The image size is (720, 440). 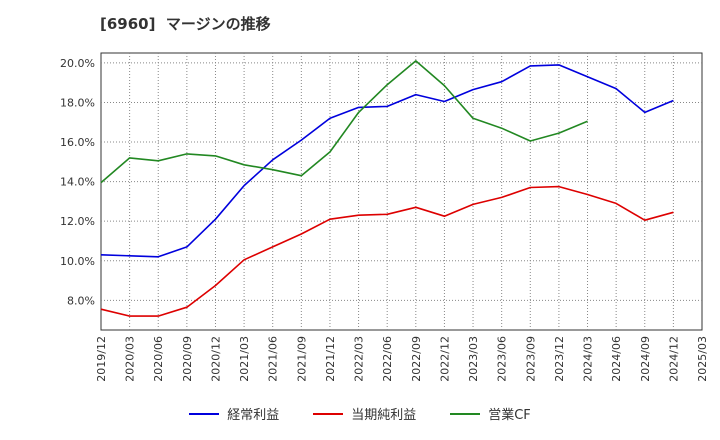 What do you see at coordinates (330, 359) in the screenshot?
I see `x-tick-label: 2021/12` at bounding box center [330, 359].